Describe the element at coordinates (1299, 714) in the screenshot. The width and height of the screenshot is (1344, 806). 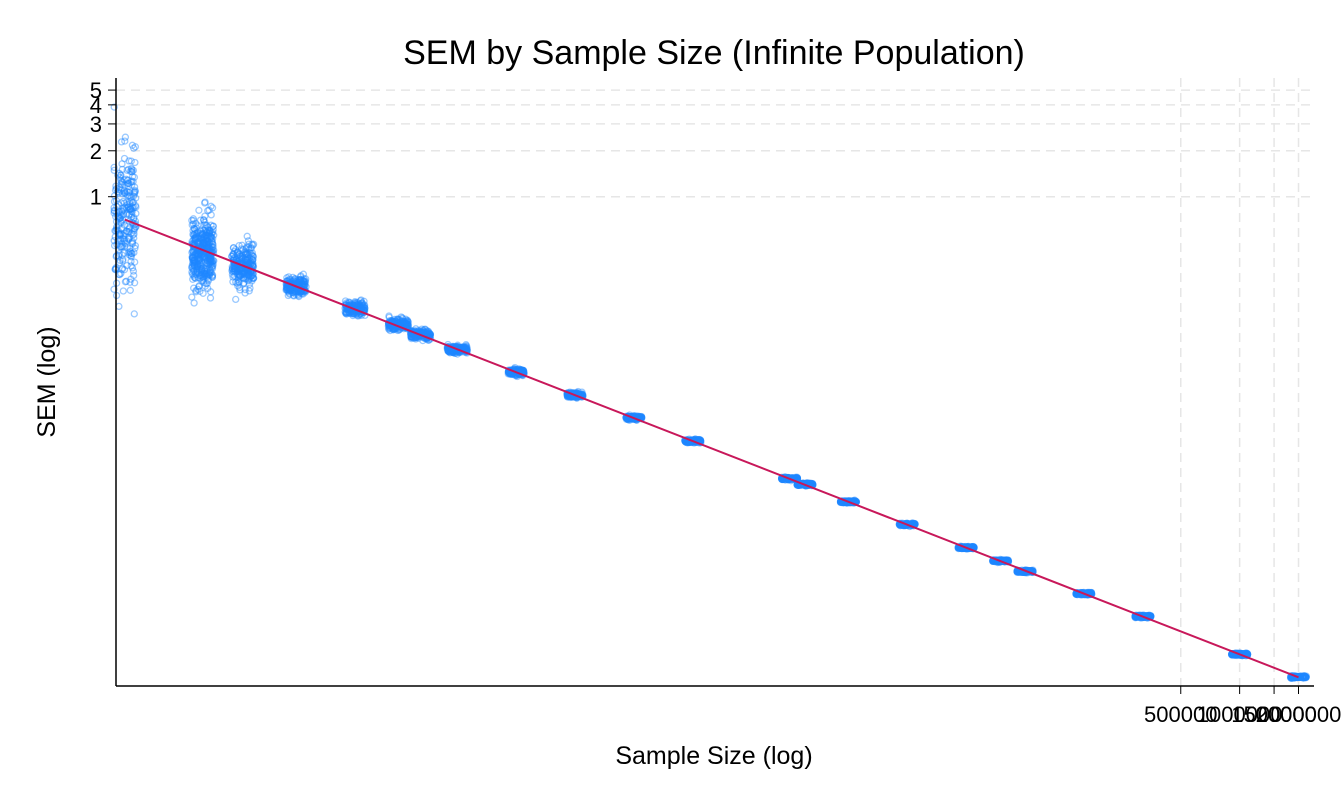
I see `x-tick-label: 2000000` at that location.